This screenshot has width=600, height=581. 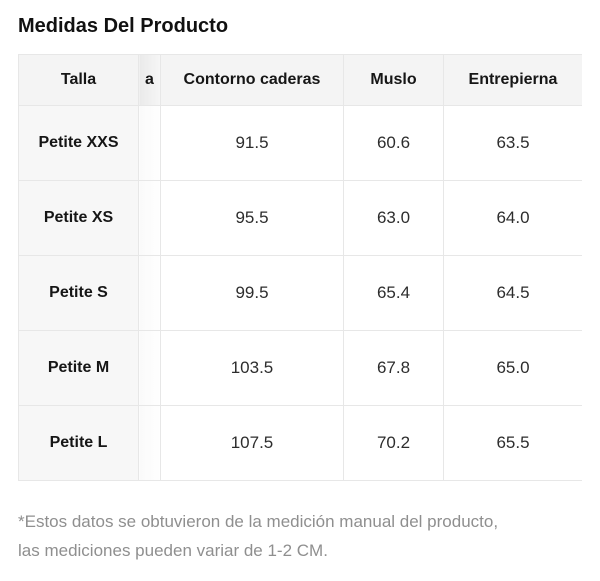 I want to click on measurement-cell: 95.5, so click(x=252, y=218).